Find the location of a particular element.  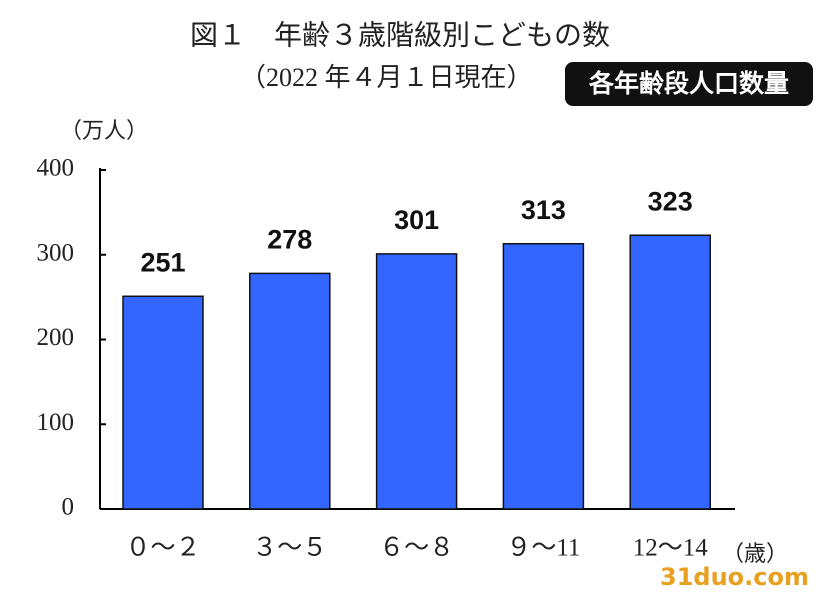

x-tick-label: ６～８ is located at coordinates (416, 548).